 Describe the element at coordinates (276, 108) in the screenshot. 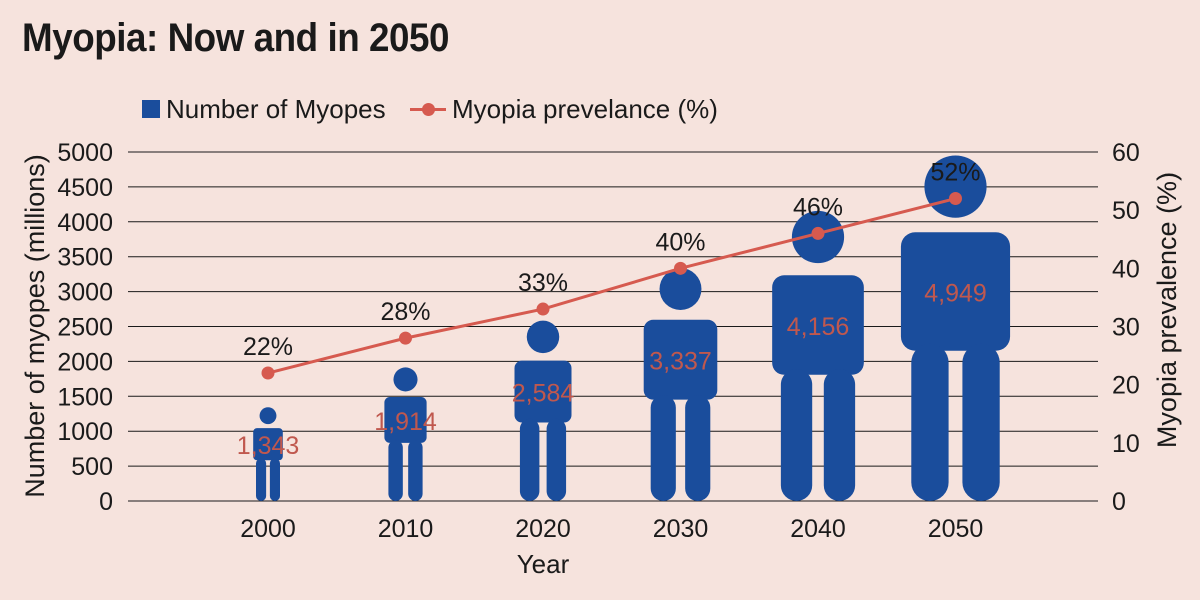

I see `legend-label-bars: Number of Myopes` at that location.